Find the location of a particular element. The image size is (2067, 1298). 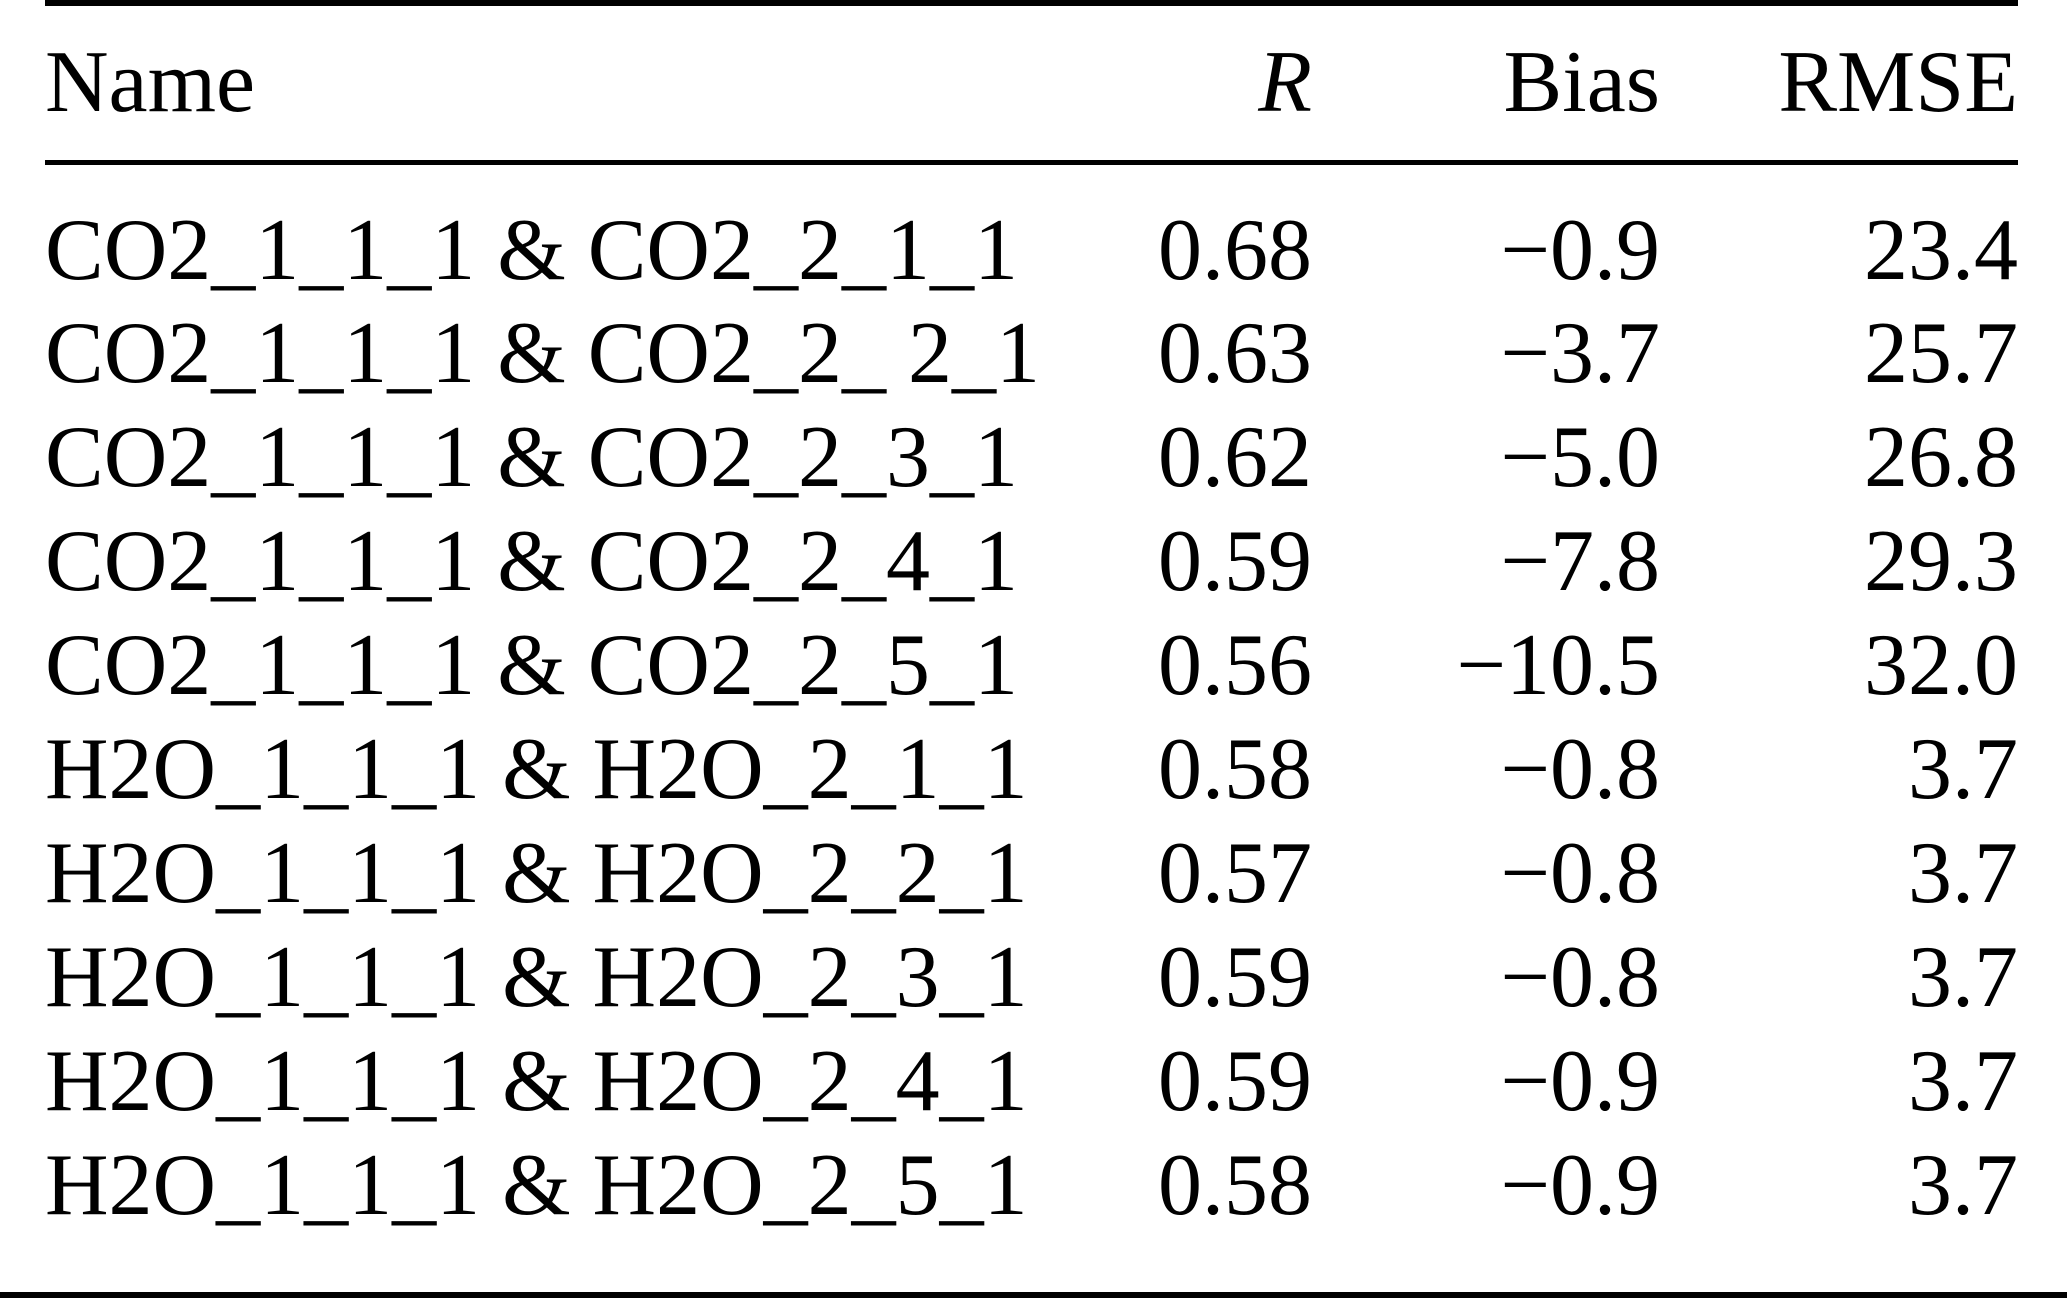

table-row: H2O_1_1_1 & H2O_2_5_1 0.58 −0.9 3.7 is located at coordinates (1031, 1185).